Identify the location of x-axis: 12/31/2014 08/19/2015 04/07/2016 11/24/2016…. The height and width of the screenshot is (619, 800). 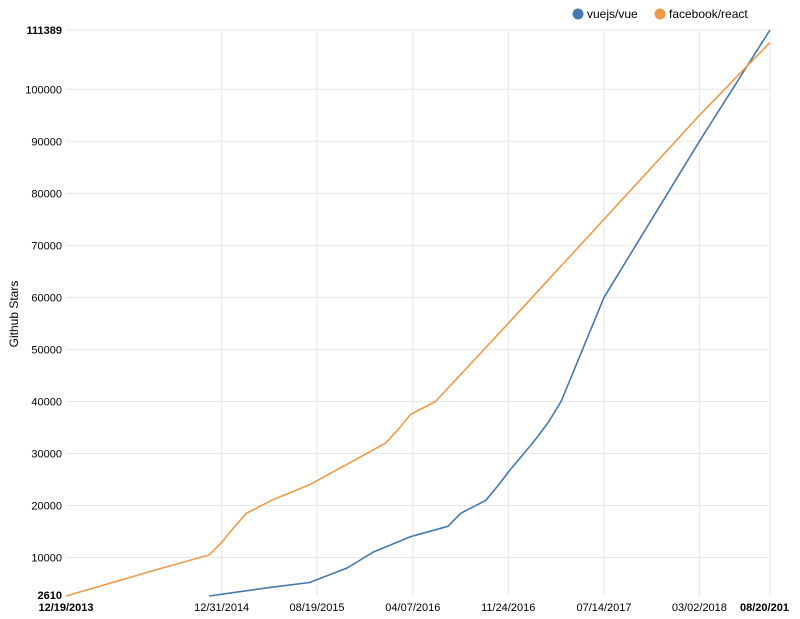
(413, 608).